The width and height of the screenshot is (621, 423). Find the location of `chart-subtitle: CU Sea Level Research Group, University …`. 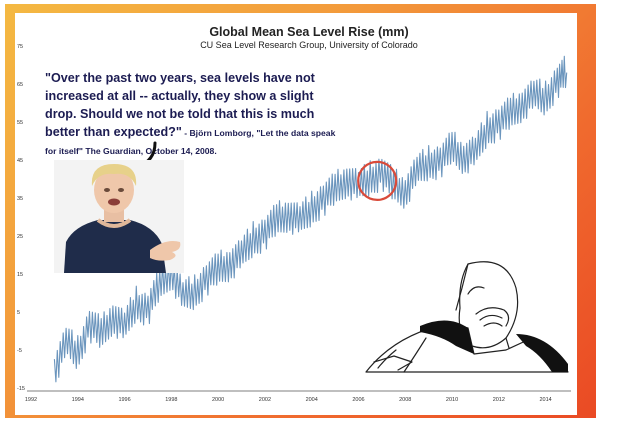

chart-subtitle: CU Sea Level Research Group, University … is located at coordinates (309, 45).